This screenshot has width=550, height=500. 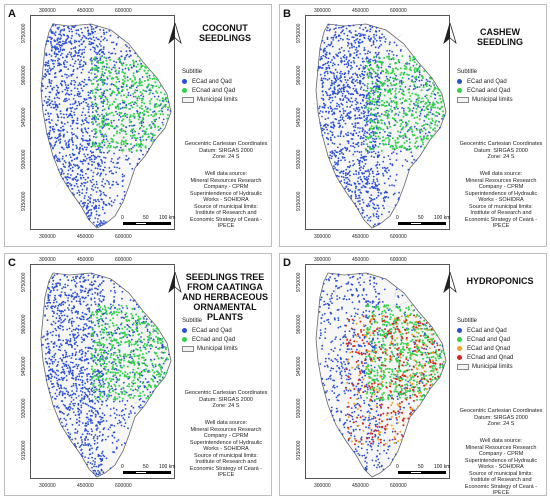 What do you see at coordinates (226, 150) in the screenshot?
I see `coordinate-line: Datum: SIRGAS 2000` at bounding box center [226, 150].